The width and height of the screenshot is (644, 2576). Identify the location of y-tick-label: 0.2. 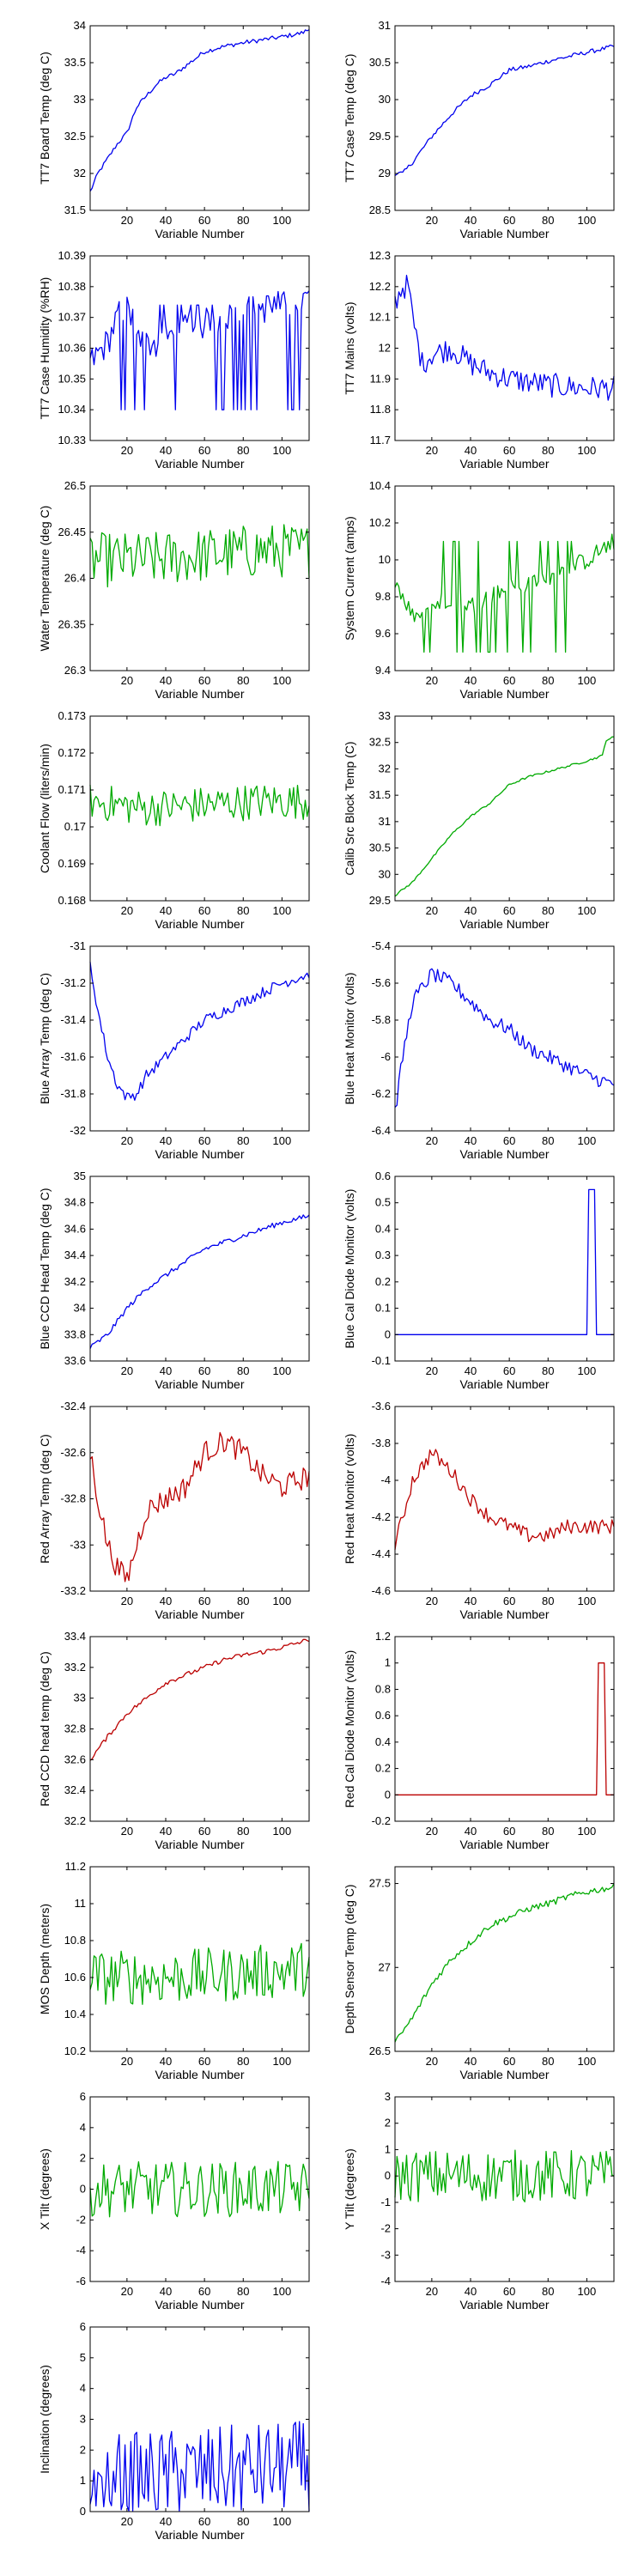
(383, 1769).